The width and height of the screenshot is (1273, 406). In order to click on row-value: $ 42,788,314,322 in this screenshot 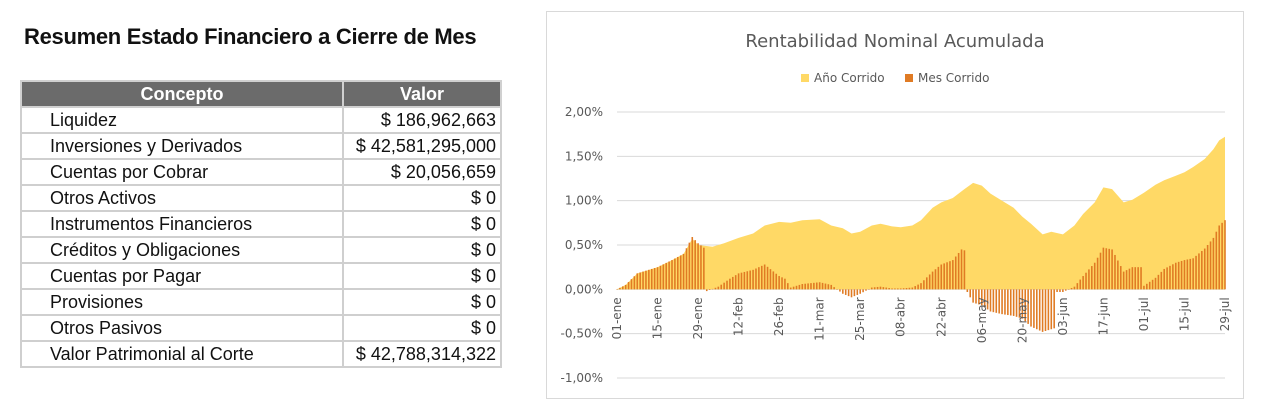, I will do `click(422, 354)`.